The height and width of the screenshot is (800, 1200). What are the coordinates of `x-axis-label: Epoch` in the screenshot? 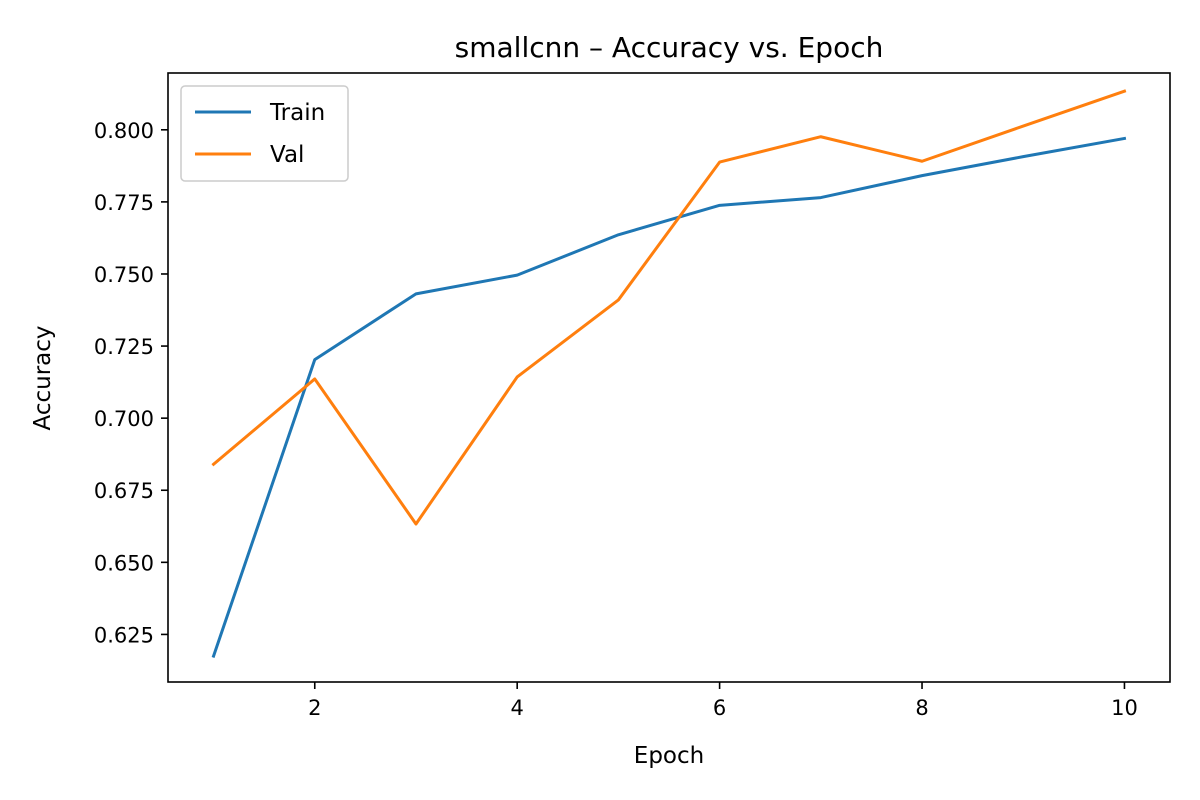 It's located at (669, 756).